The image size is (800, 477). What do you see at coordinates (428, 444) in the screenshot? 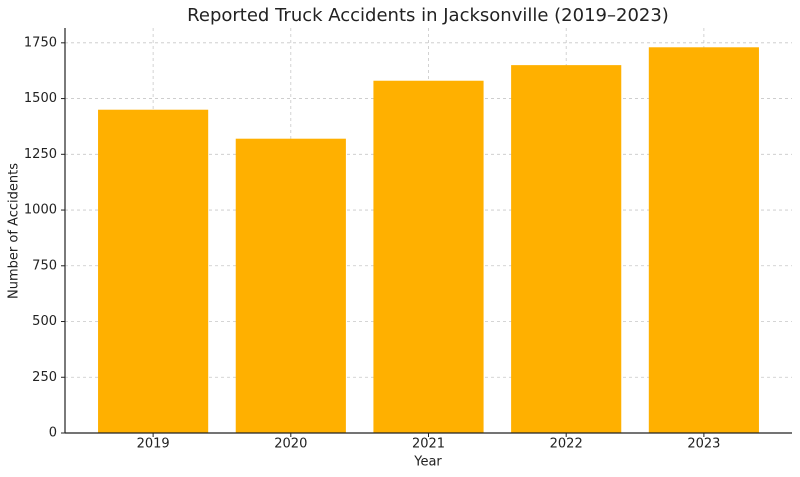
I see `x-tick-label: 2021` at bounding box center [428, 444].